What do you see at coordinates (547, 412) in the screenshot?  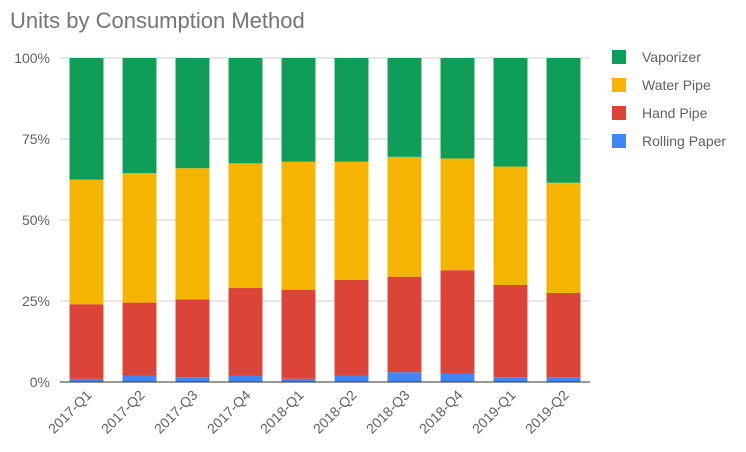 I see `x-tick-label: 2019-Q2` at bounding box center [547, 412].